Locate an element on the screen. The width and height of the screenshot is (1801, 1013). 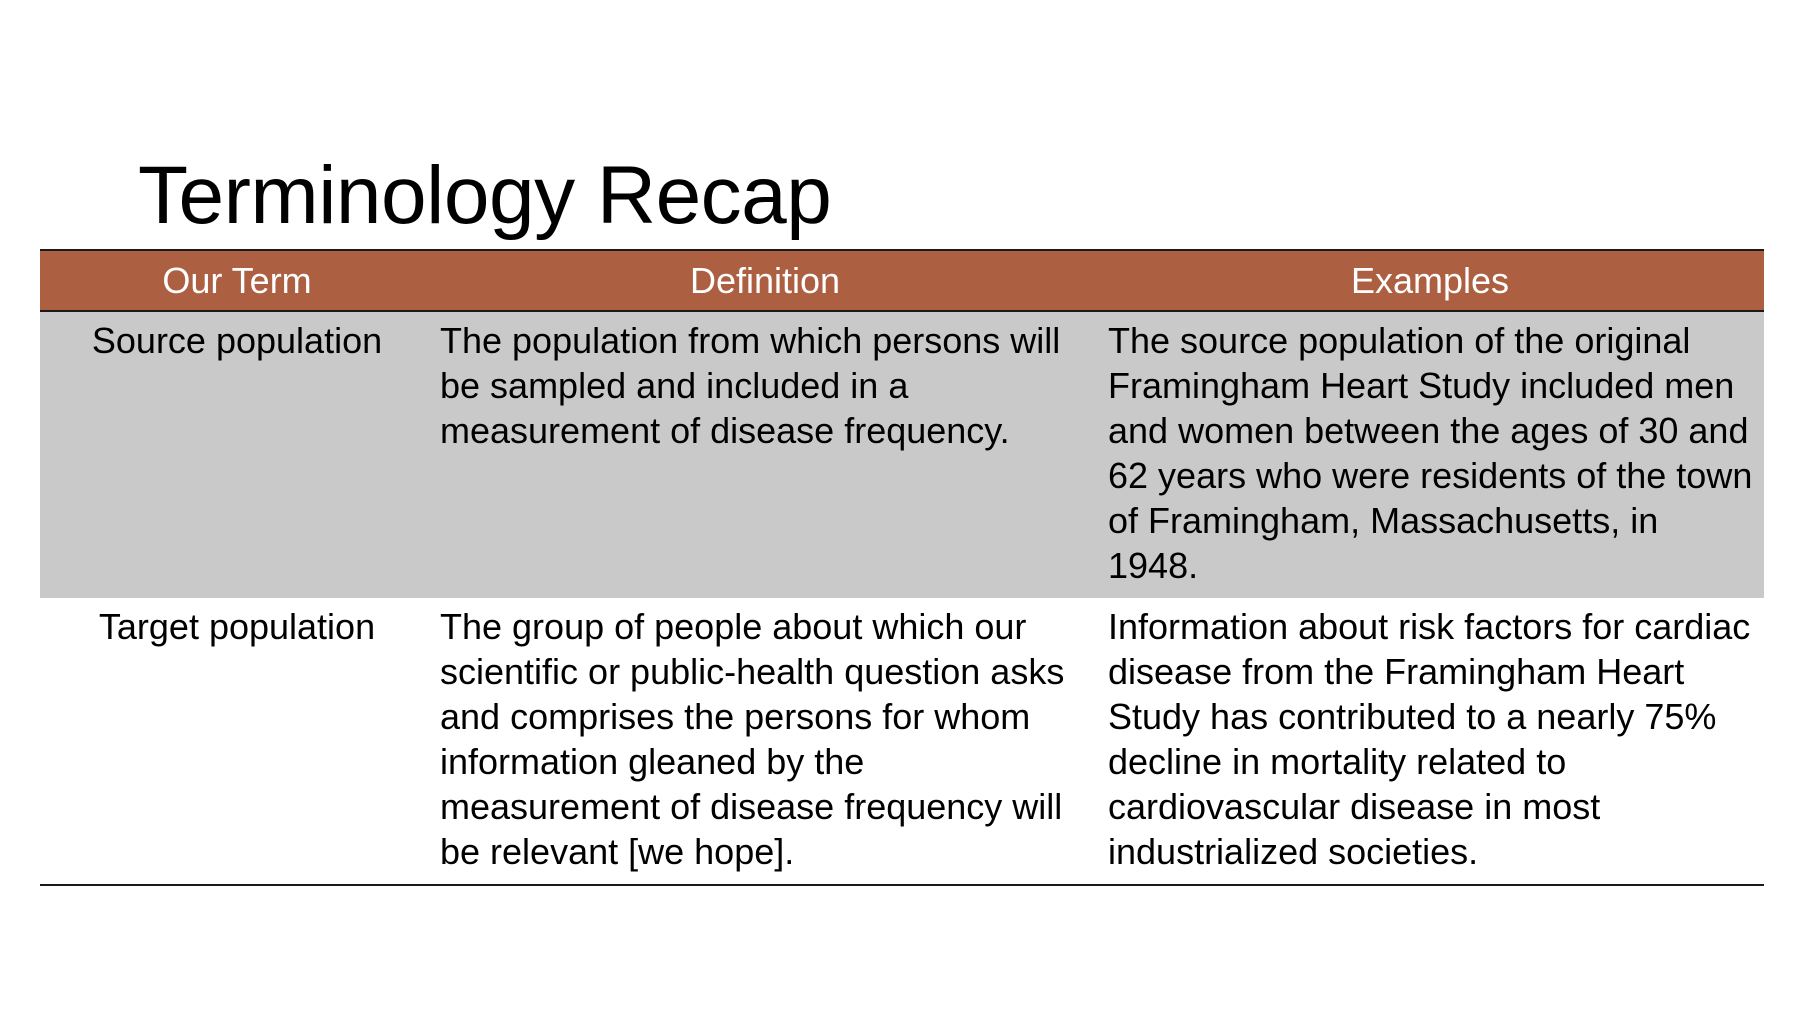
header-examples: Examples is located at coordinates (1430, 280).